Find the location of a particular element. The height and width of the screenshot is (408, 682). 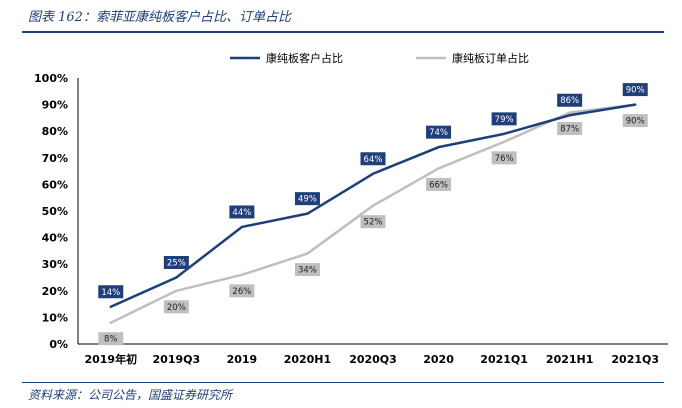

x-tick-label: 2020 is located at coordinates (438, 359).